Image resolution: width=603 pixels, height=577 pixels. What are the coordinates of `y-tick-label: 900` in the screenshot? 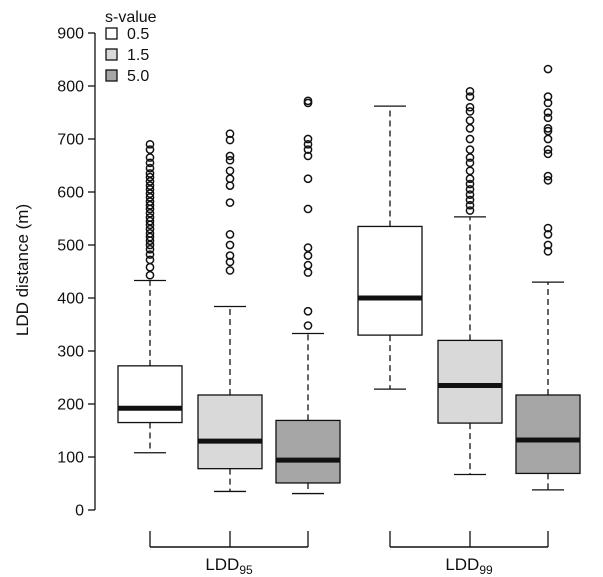 It's located at (70, 34).